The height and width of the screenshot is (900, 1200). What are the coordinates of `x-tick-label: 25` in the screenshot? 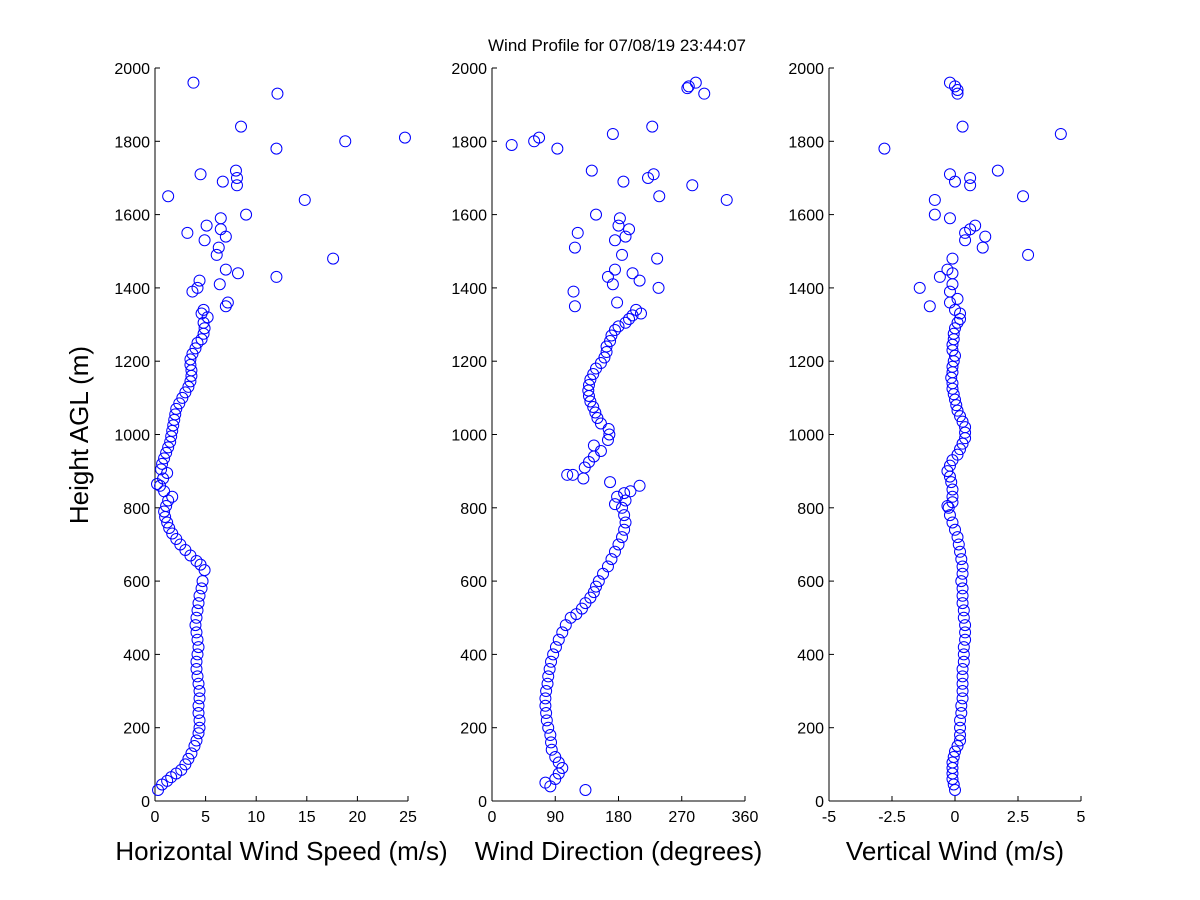 It's located at (408, 817).